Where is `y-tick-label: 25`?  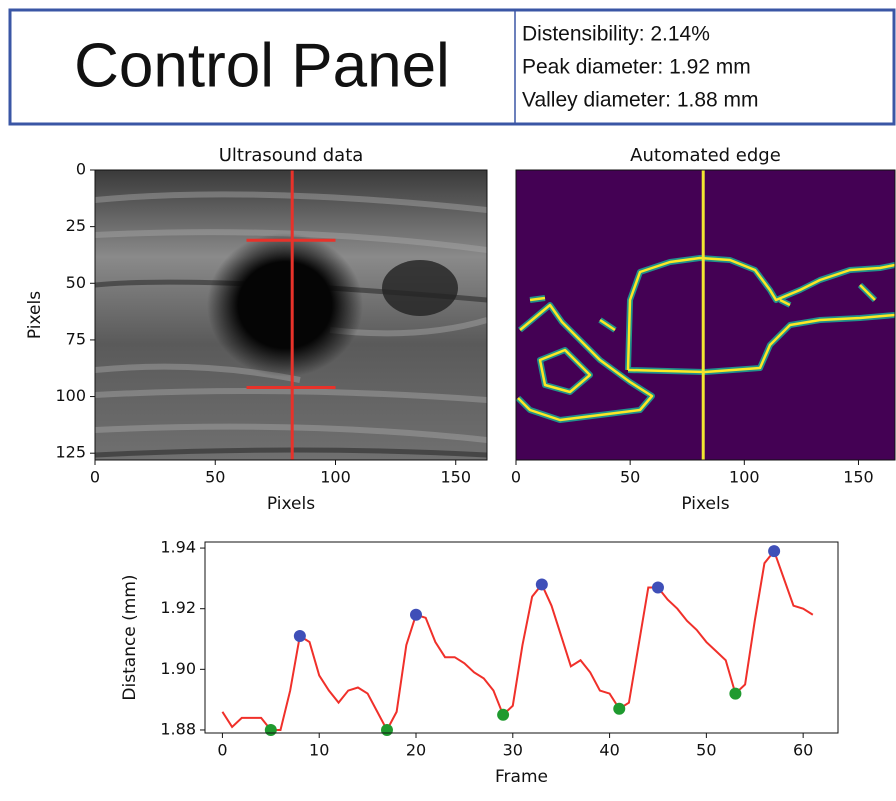 y-tick-label: 25 is located at coordinates (76, 225).